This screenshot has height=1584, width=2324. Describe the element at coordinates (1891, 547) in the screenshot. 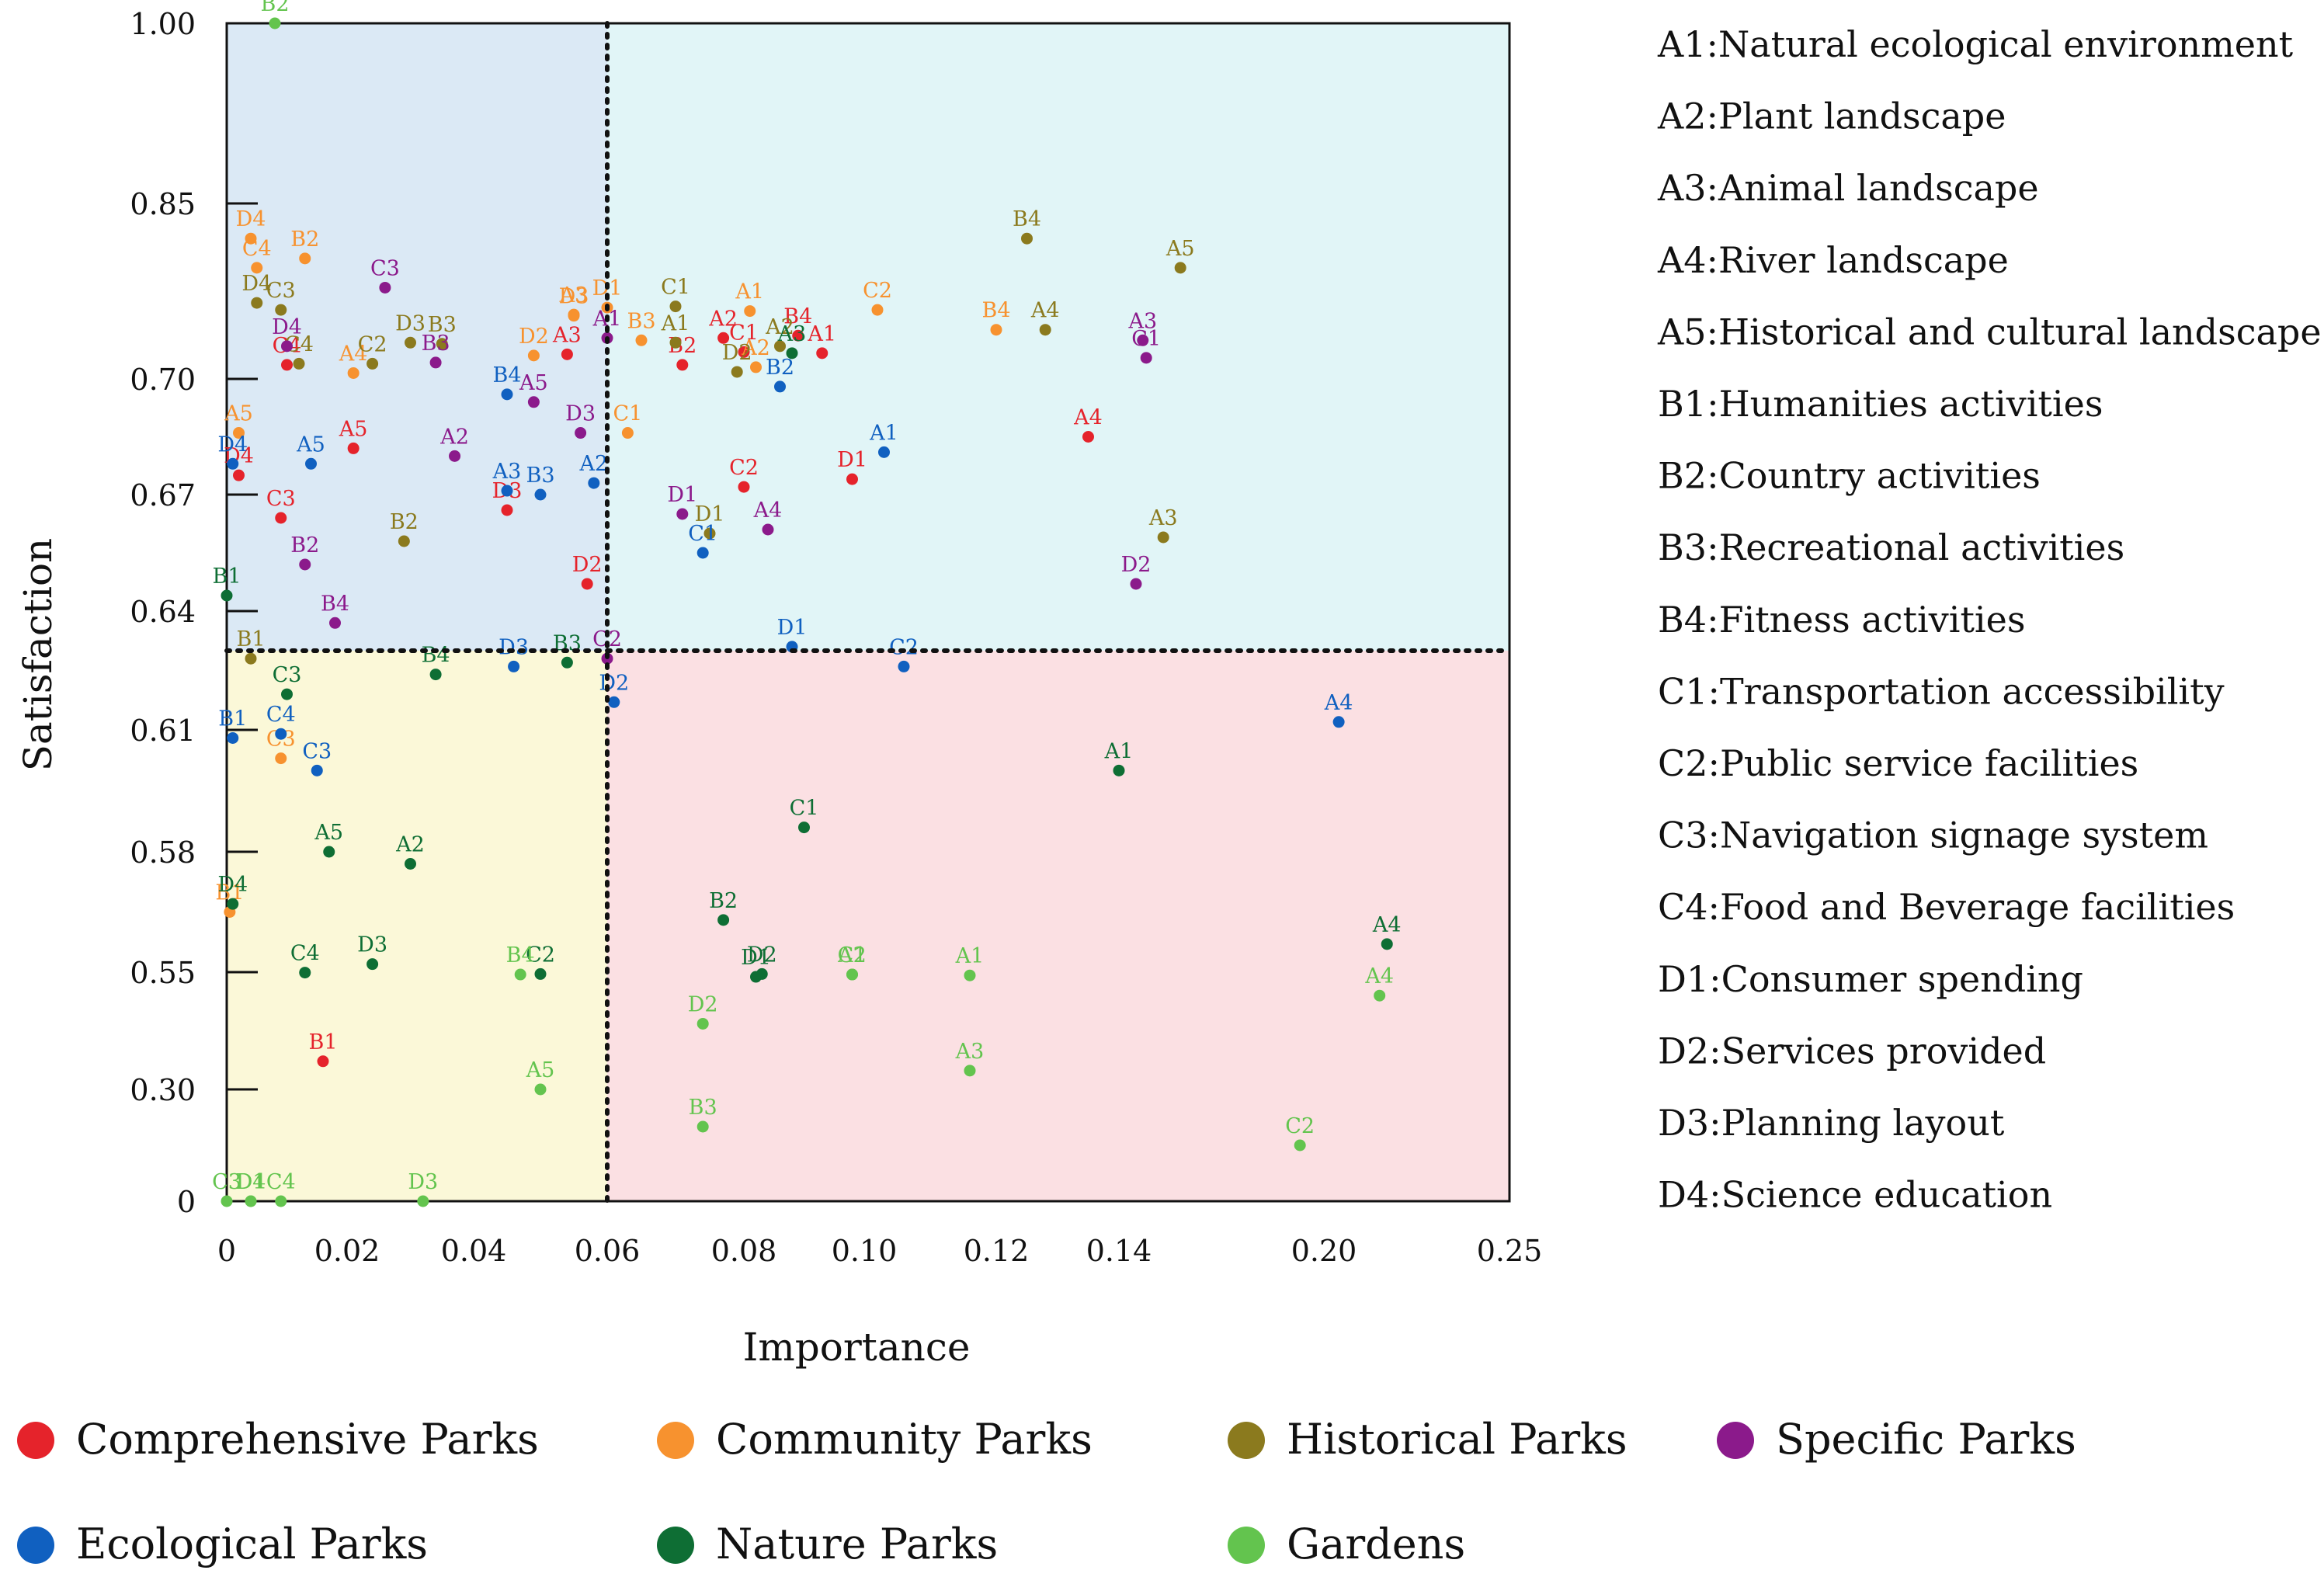

I see `code-legend-item: B3:Recreational activities` at that location.